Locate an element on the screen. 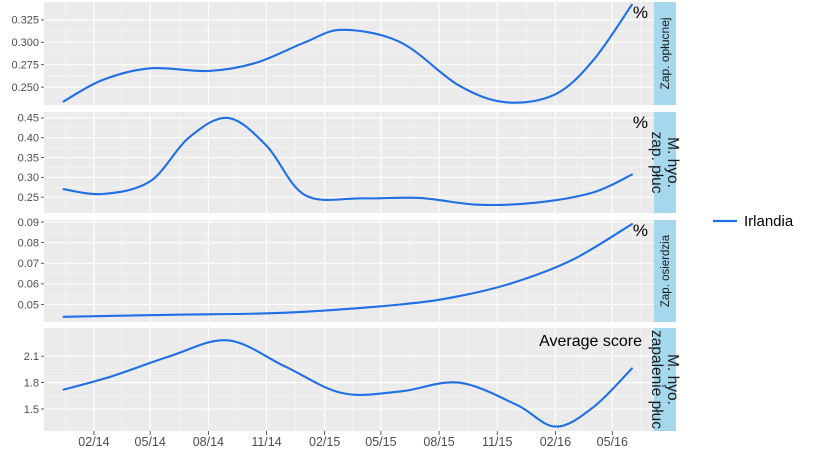  y-tick-label: 0.08 is located at coordinates (28, 243).